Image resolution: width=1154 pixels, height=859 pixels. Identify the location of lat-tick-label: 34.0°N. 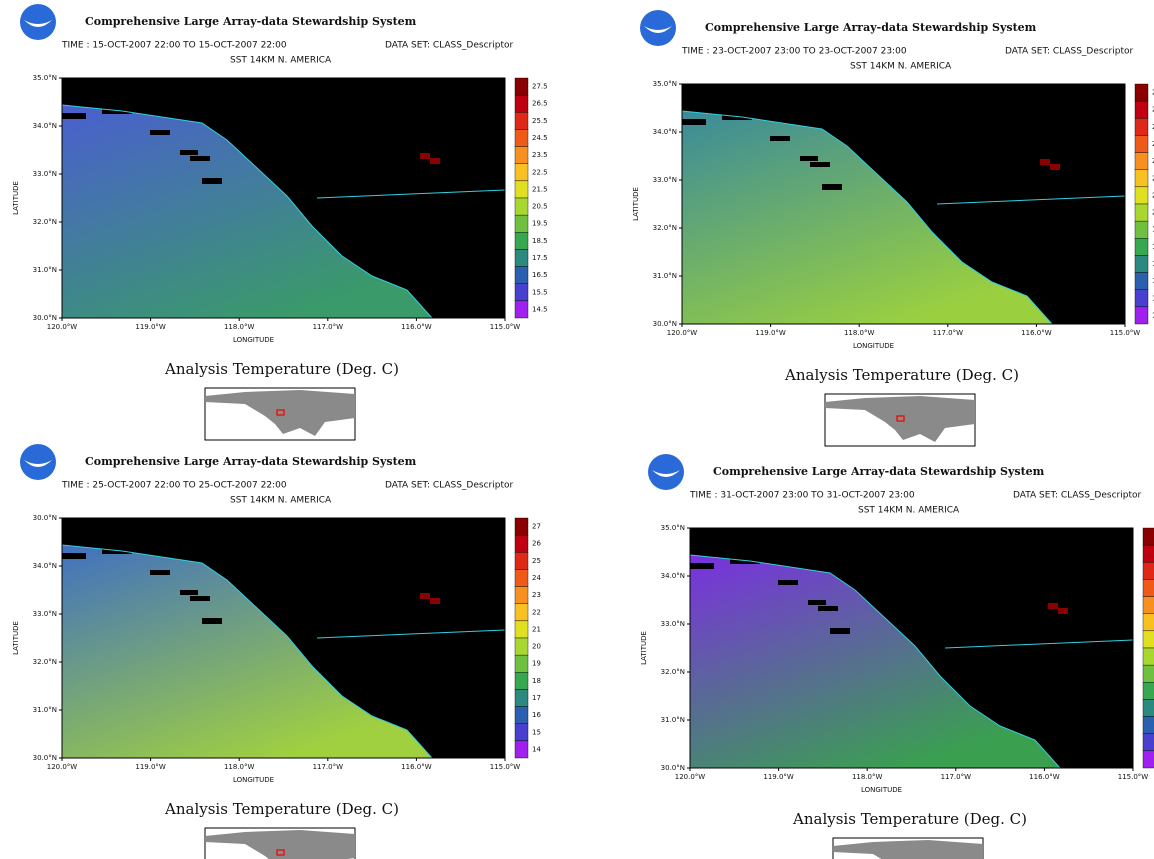
(45, 566).